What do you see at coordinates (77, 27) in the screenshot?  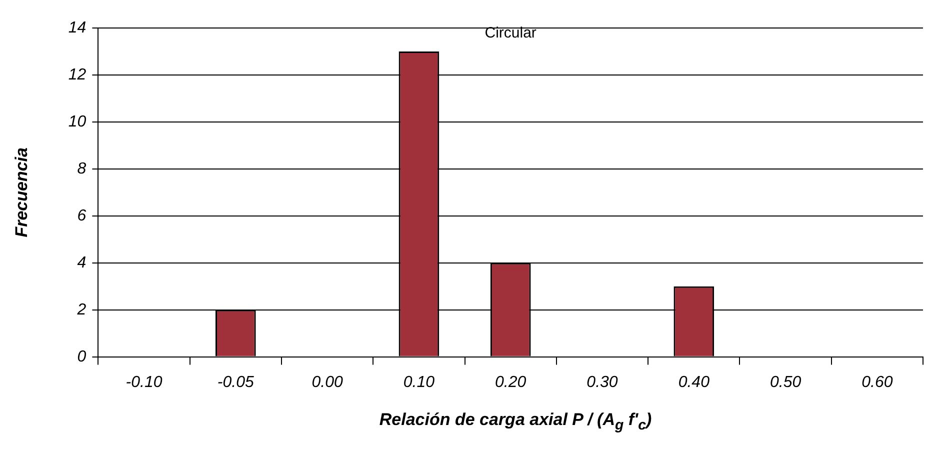 I see `y-tick-label: 14` at bounding box center [77, 27].